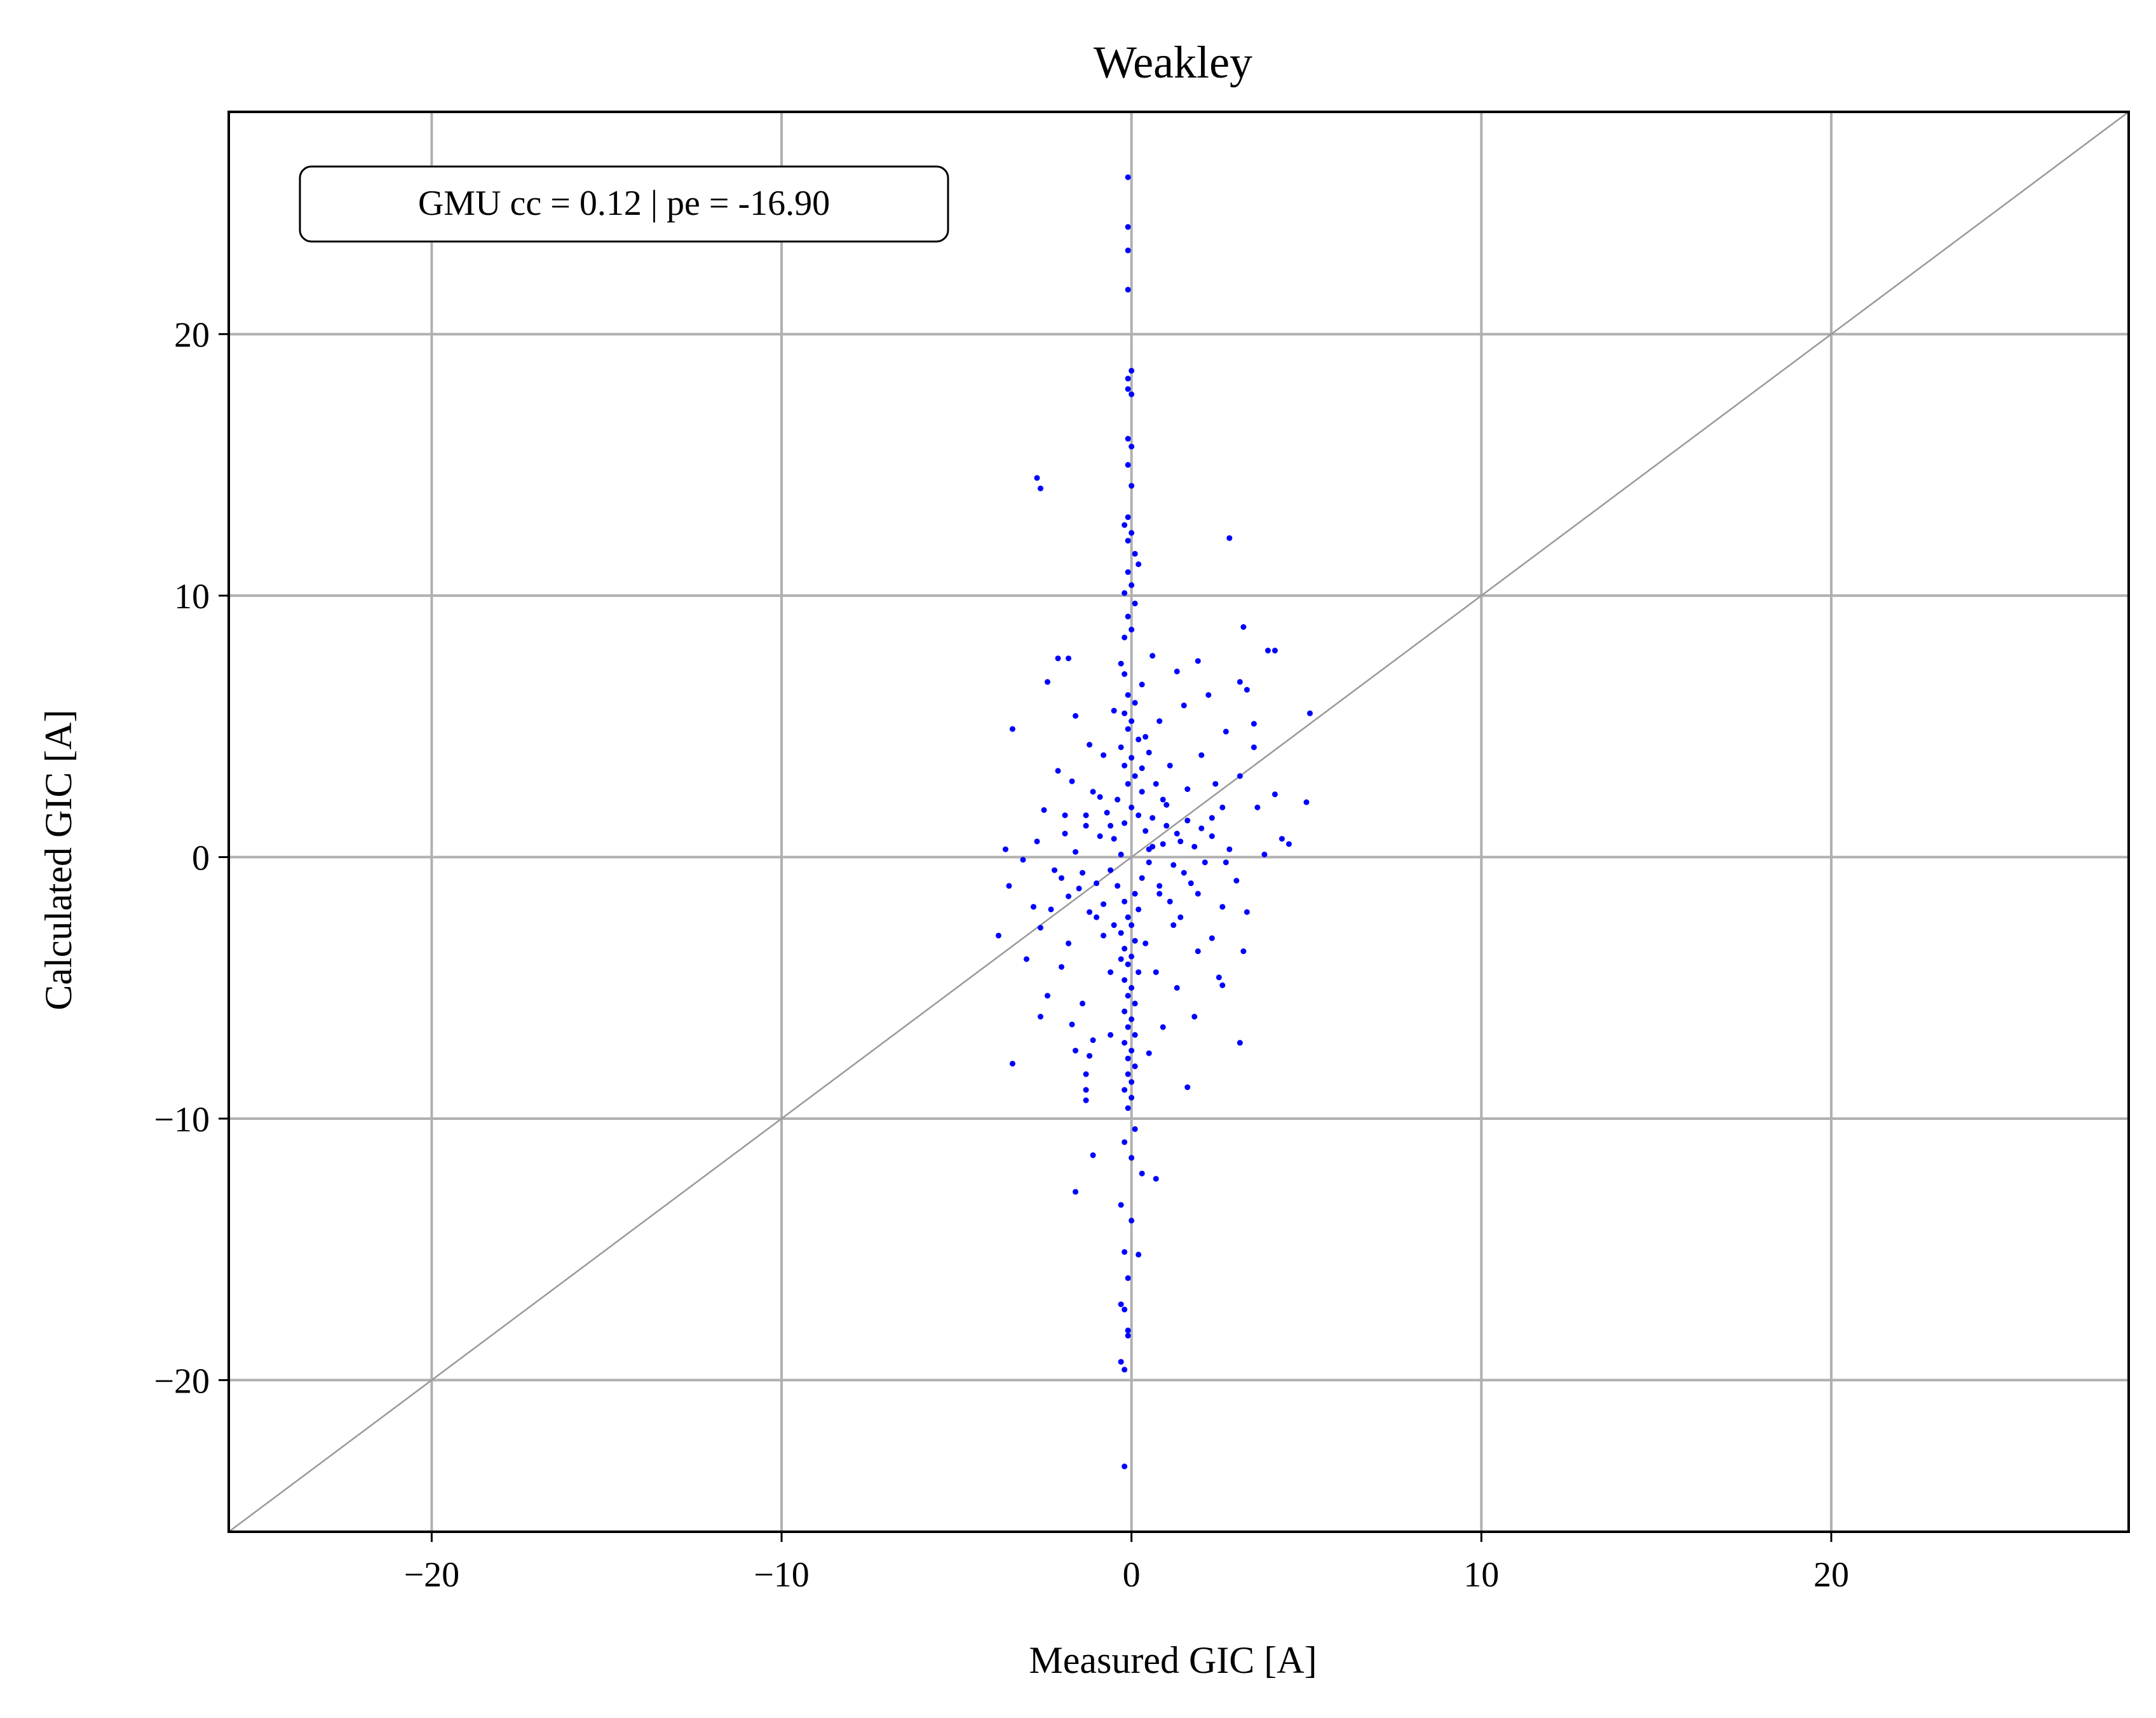  What do you see at coordinates (1126, 1564) in the screenshot?
I see `x-ticks: −20 −10 0 10 20` at bounding box center [1126, 1564].